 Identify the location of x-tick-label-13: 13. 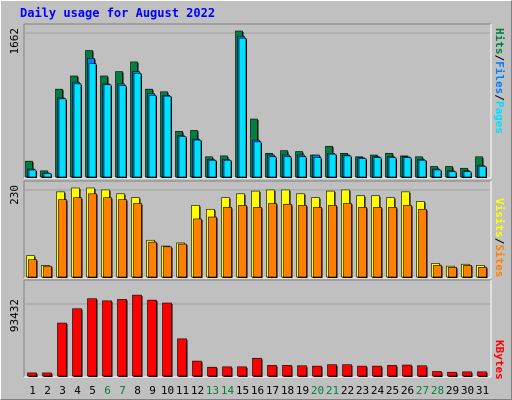
(212, 390).